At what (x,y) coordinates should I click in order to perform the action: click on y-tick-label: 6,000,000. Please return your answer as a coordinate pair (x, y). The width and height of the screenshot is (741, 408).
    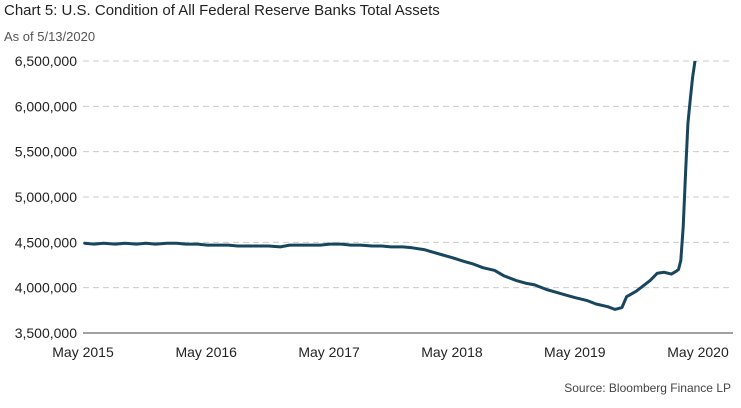
    Looking at the image, I should click on (46, 106).